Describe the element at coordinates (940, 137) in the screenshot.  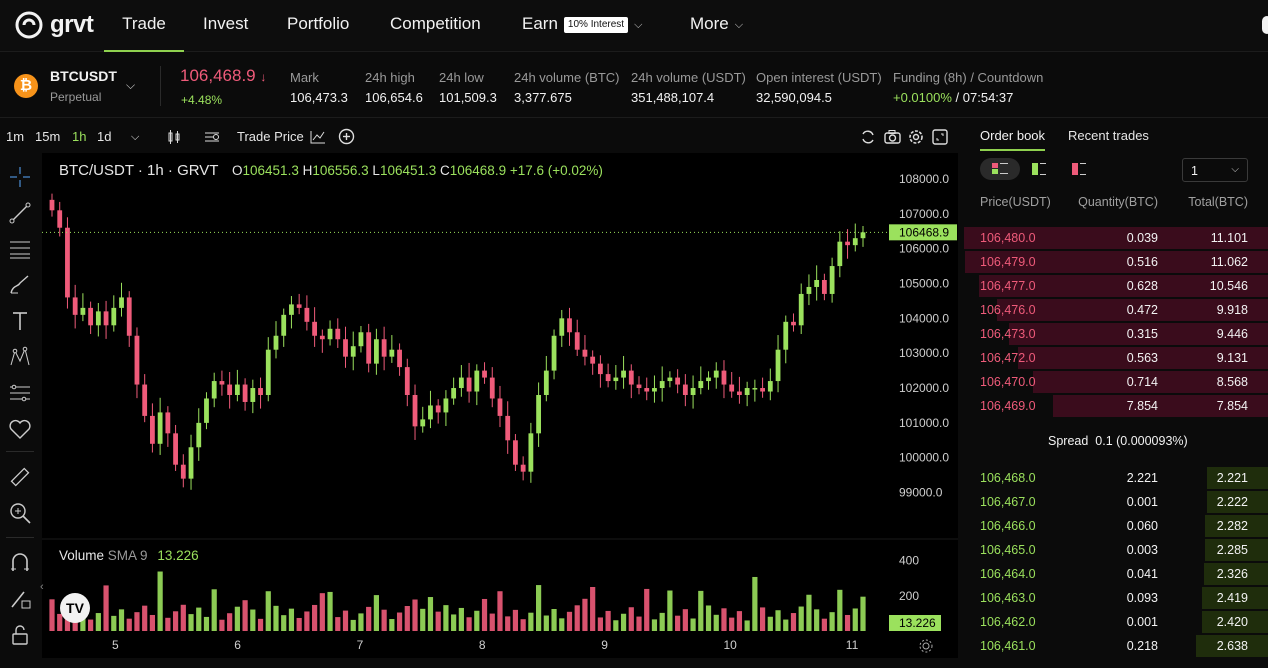
I see `fullscreen-icon` at that location.